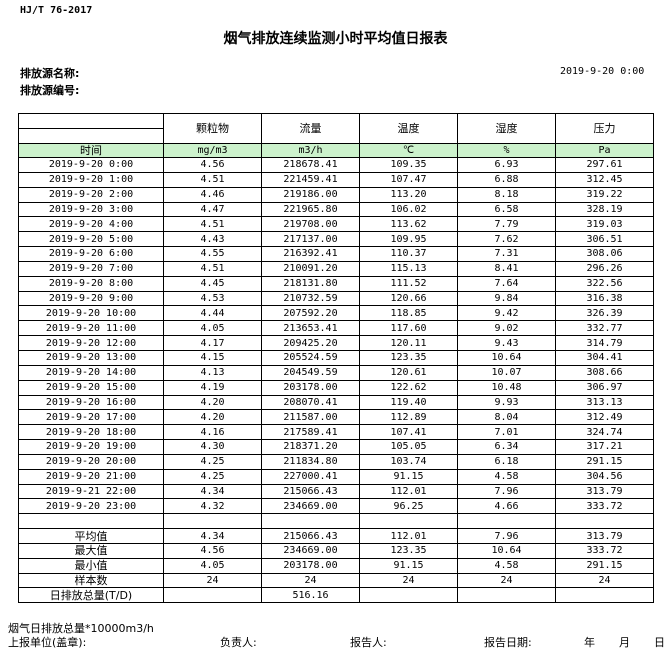 Image resolution: width=671 pixels, height=654 pixels. What do you see at coordinates (212, 402) in the screenshot?
I see `value-cell: 4.20` at bounding box center [212, 402].